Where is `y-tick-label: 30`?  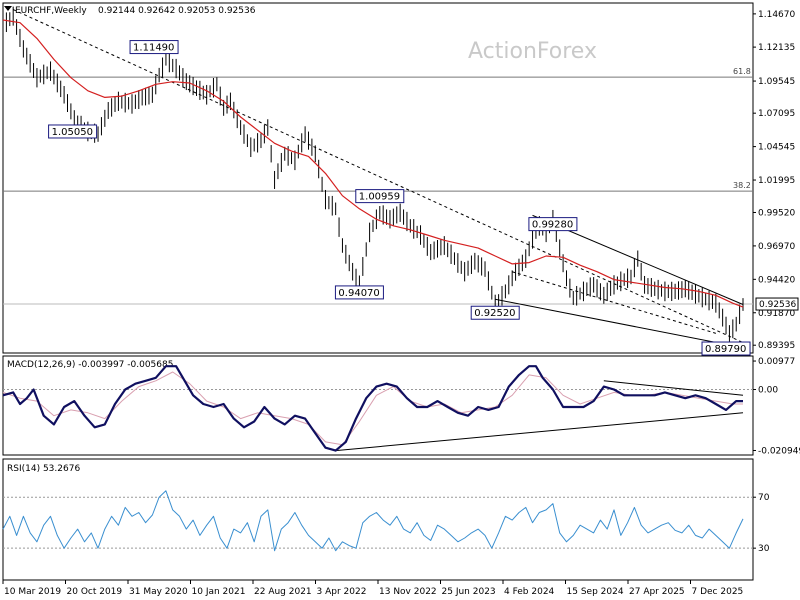
y-tick-label: 30 is located at coordinates (764, 549).